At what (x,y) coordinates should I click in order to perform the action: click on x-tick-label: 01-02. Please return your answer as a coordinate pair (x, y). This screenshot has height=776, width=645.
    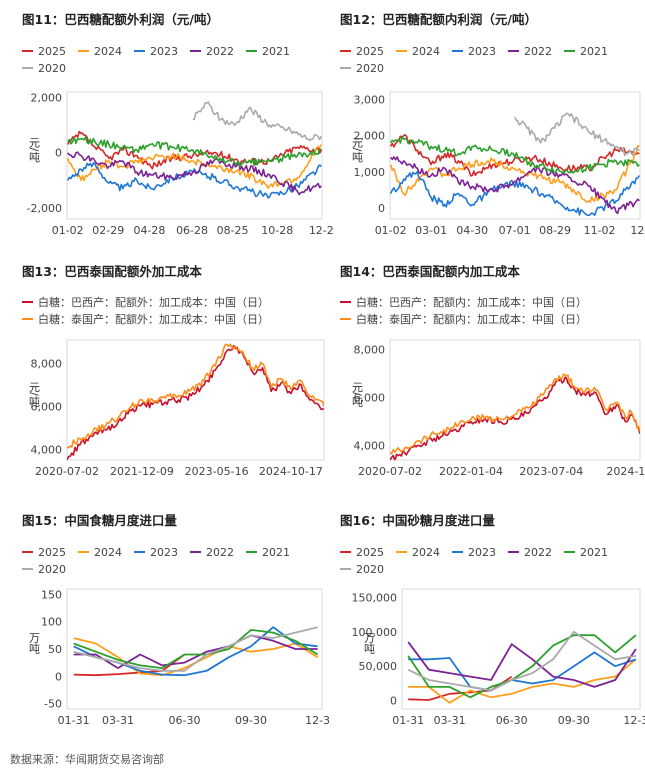
    Looking at the image, I should click on (391, 230).